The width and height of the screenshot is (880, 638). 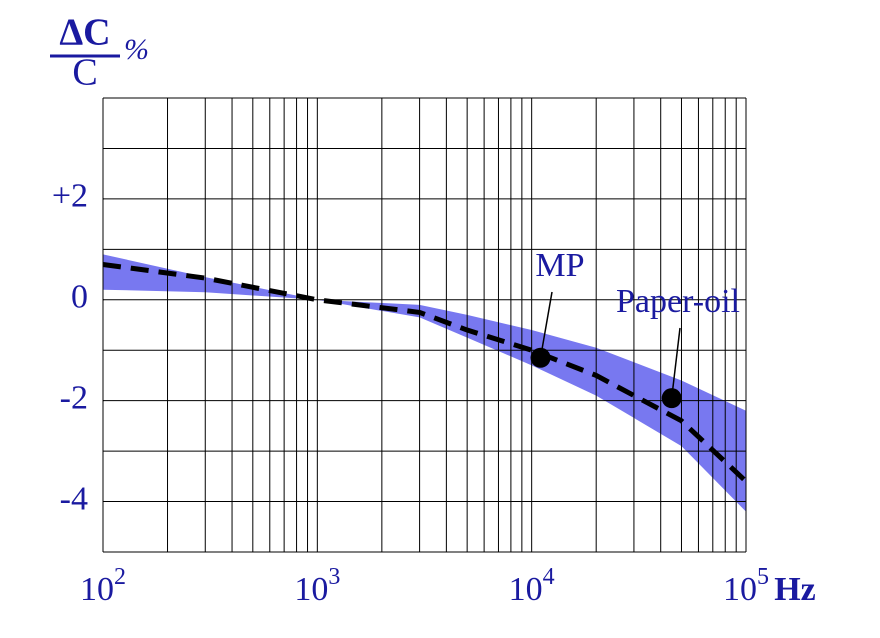 I want to click on y-label-unit: %, so click(x=136, y=49).